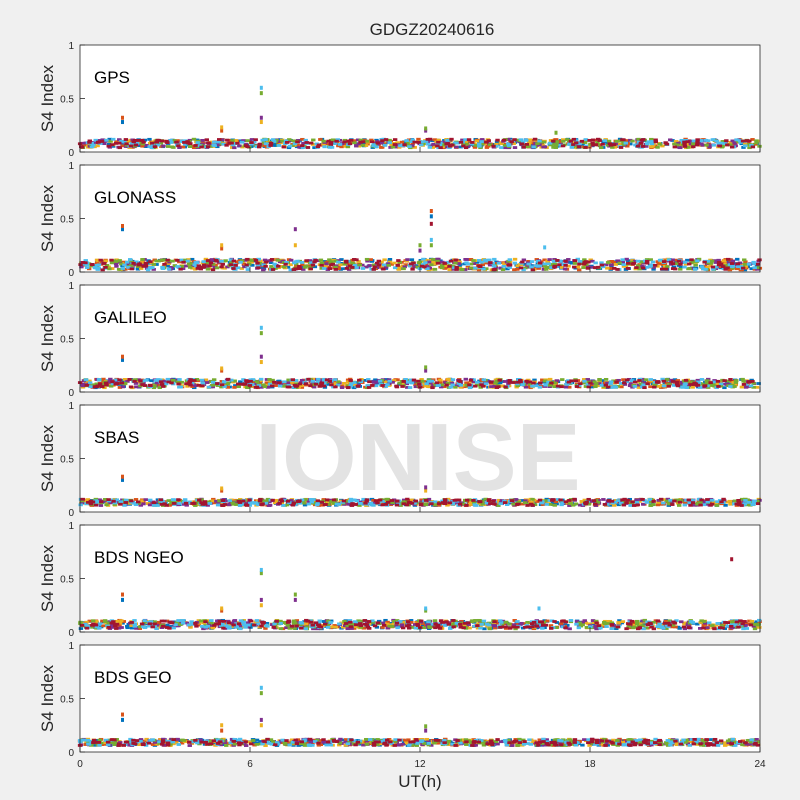 The width and height of the screenshot is (800, 800). Describe the element at coordinates (426, 490) in the screenshot. I see `spike-point` at that location.